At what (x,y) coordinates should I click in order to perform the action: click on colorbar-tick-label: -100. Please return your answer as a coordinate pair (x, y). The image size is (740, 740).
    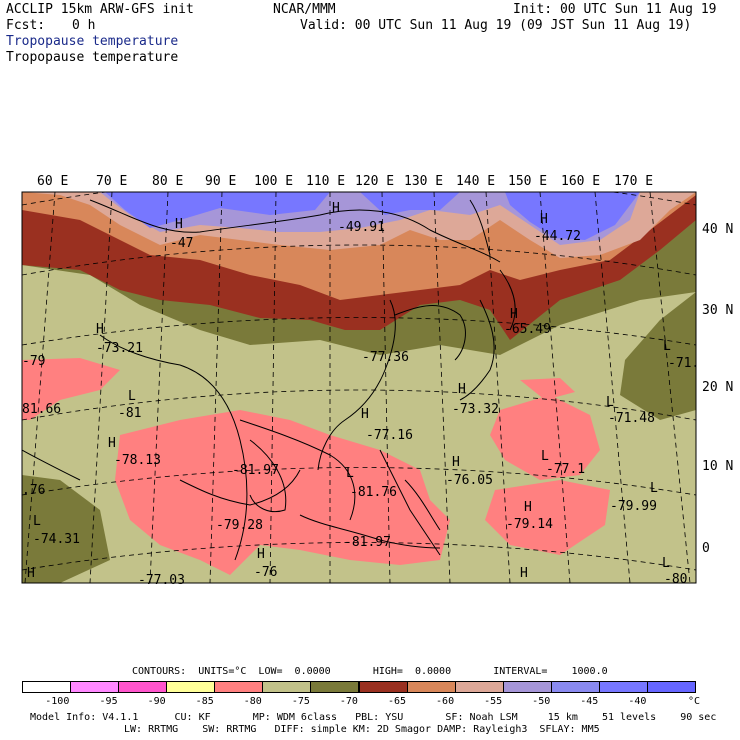
    Looking at the image, I should click on (57, 701).